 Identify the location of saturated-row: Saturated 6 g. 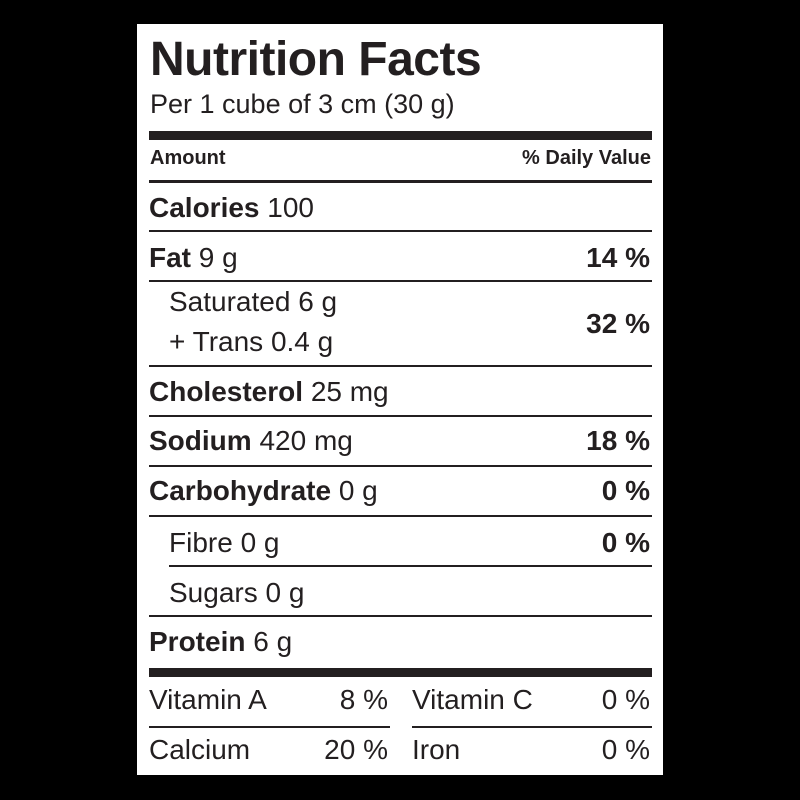
(253, 301).